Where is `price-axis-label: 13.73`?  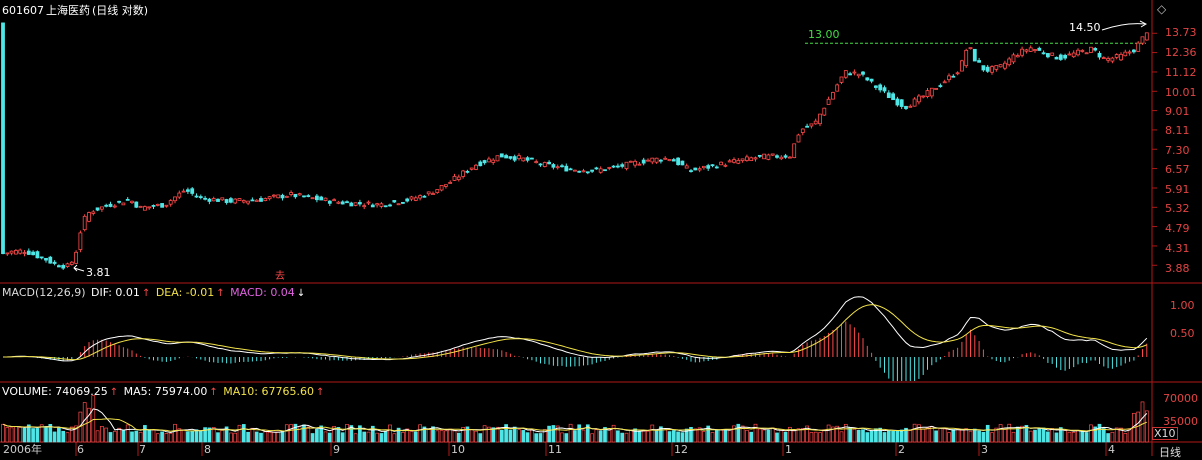
price-axis-label: 13.73 is located at coordinates (1181, 32).